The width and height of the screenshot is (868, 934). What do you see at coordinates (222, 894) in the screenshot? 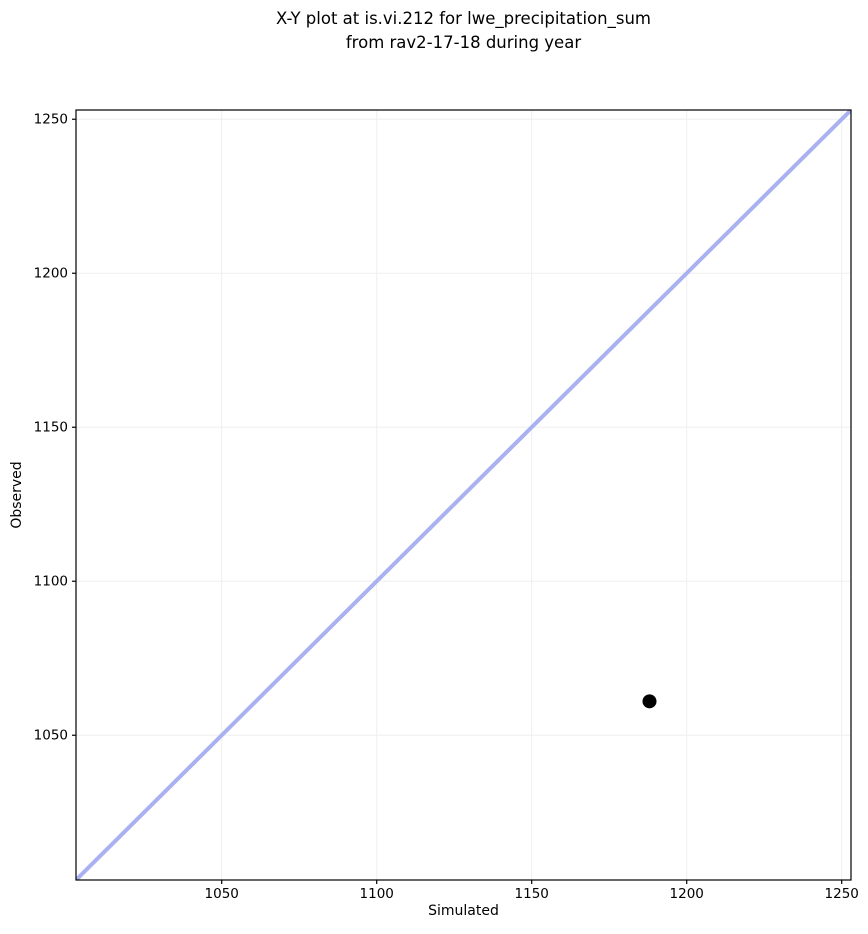
I see `x-tick-label: 1050` at bounding box center [222, 894].